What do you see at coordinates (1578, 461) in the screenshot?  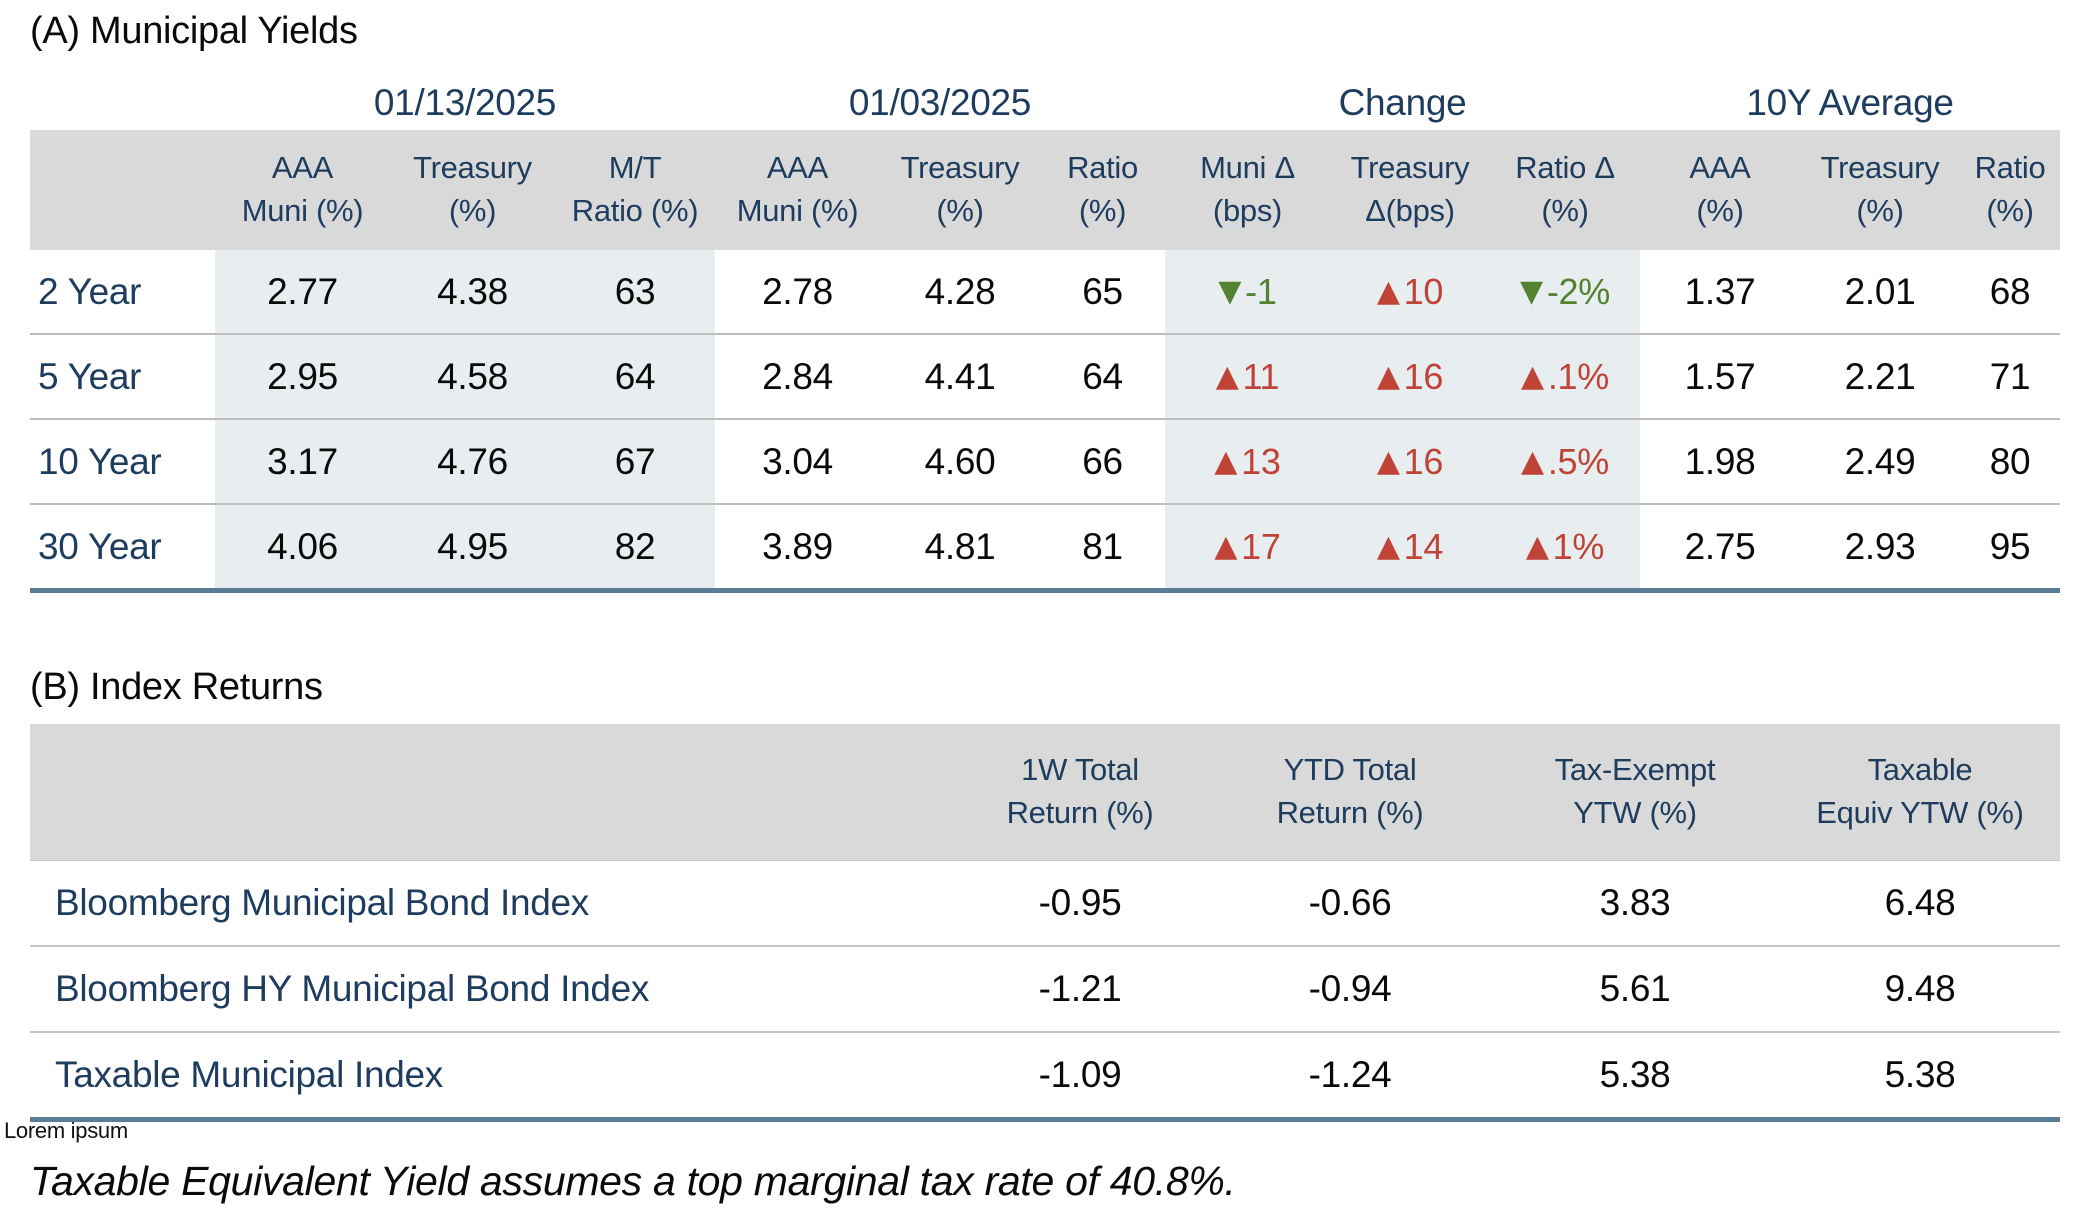 I see `delta-value: .5%` at bounding box center [1578, 461].